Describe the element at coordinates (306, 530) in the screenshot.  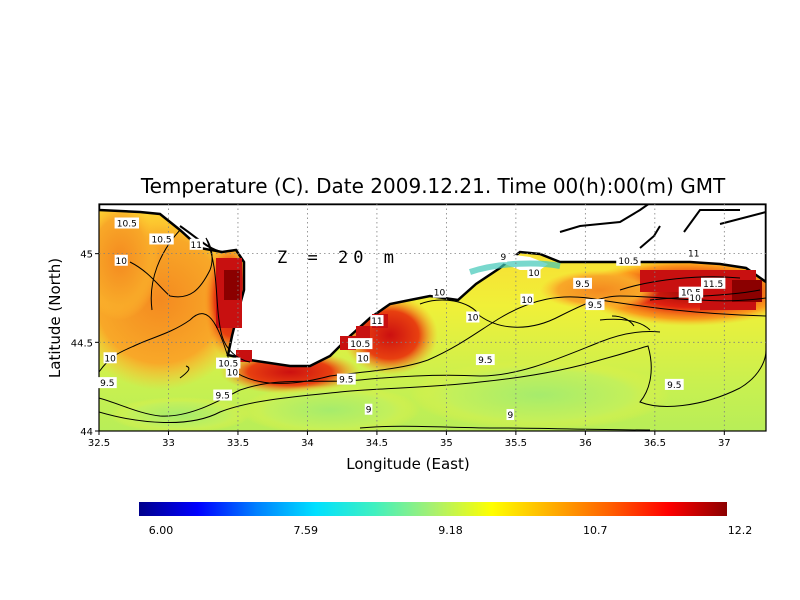
I see `colorbar-tick-label: 7.59` at that location.